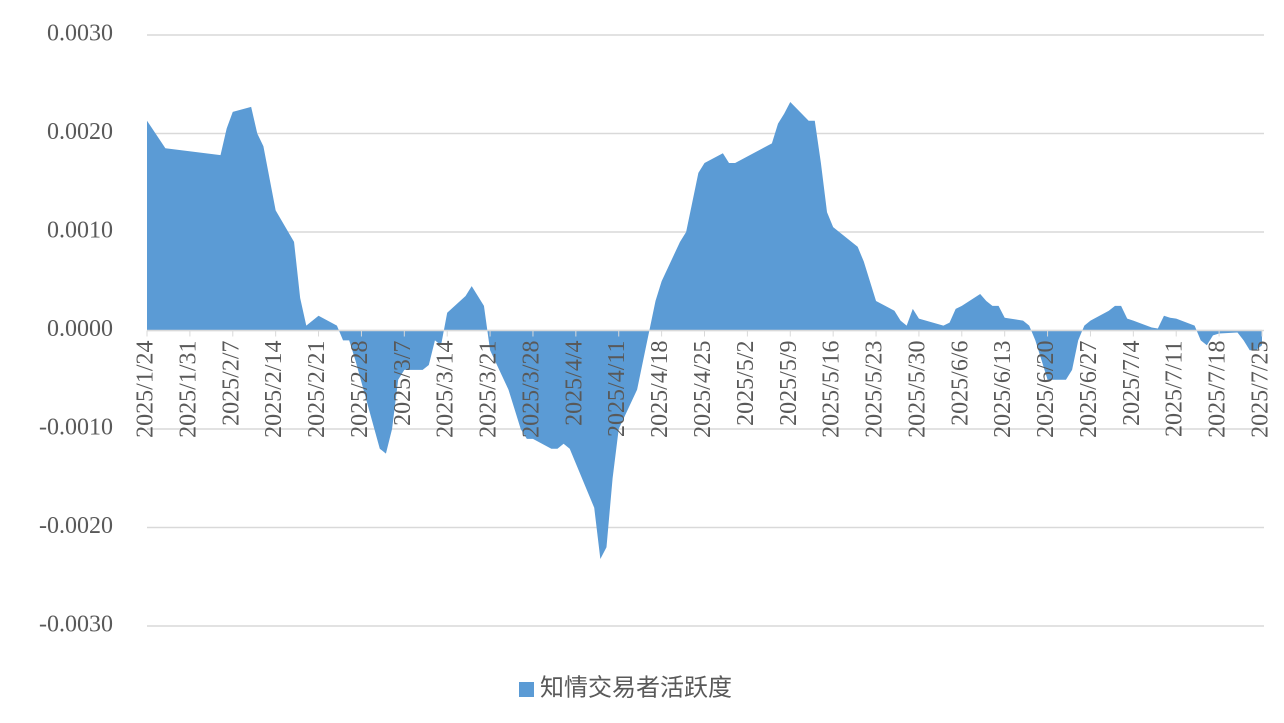  Describe the element at coordinates (80, 34) in the screenshot. I see `y-tick-label: 0.0030` at that location.